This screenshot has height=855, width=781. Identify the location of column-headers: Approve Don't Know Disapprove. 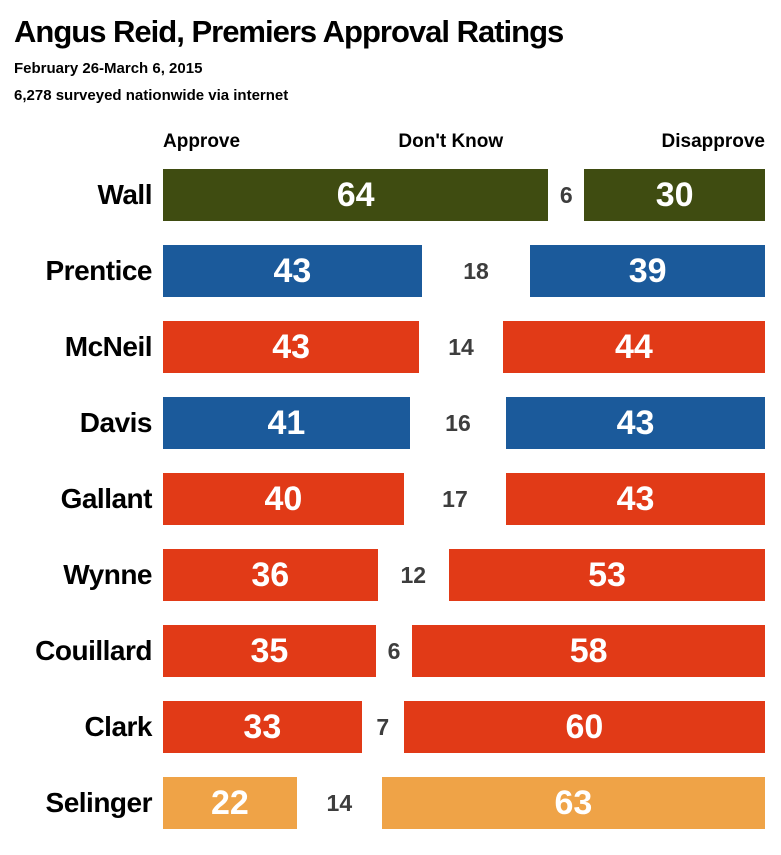
(464, 142).